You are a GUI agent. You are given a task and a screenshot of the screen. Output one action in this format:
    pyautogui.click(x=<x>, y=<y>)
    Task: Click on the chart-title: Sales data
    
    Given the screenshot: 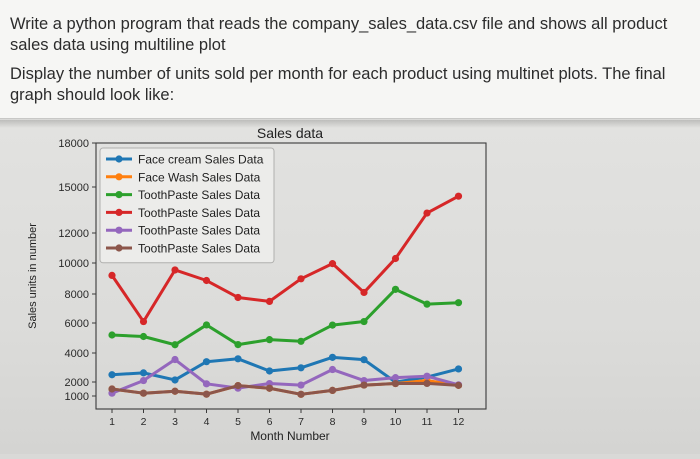 What is the action you would take?
    pyautogui.click(x=290, y=133)
    